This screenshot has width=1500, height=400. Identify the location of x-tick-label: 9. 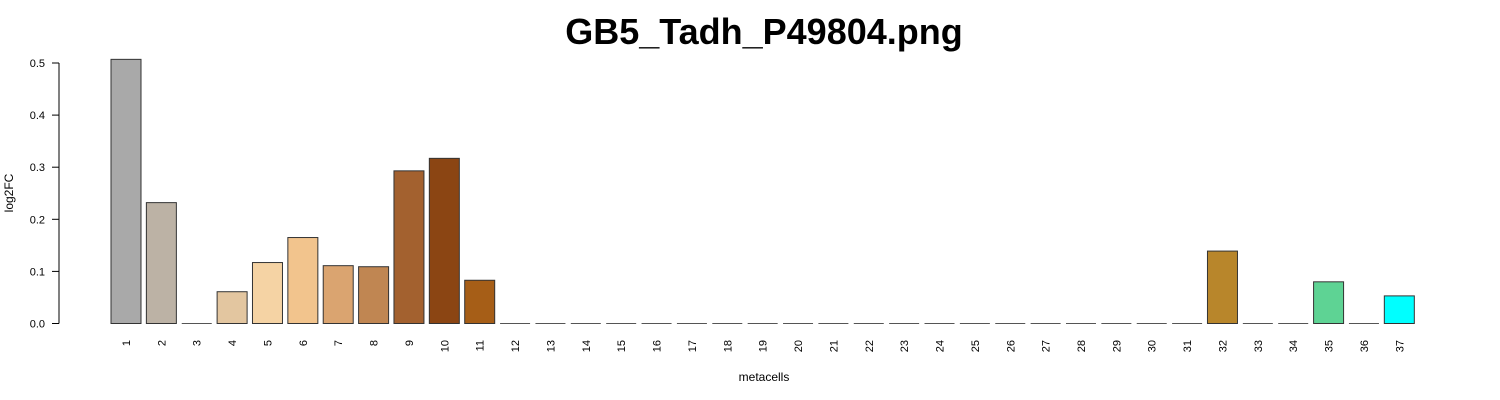
(410, 343).